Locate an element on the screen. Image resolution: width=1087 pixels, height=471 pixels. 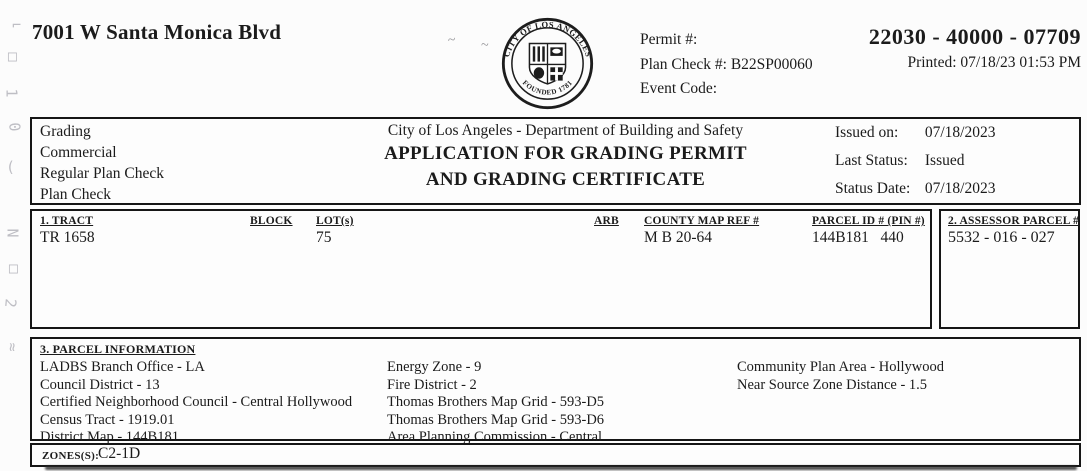
status-date-value: 07/18/2023 is located at coordinates (960, 188).